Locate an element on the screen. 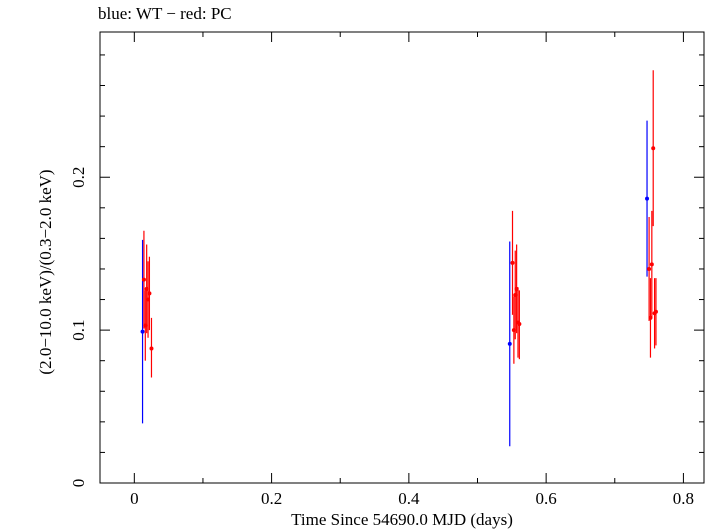 This screenshot has width=705, height=532. x-axis-label: Time Since 54690.0 MJD (days) is located at coordinates (402, 519).